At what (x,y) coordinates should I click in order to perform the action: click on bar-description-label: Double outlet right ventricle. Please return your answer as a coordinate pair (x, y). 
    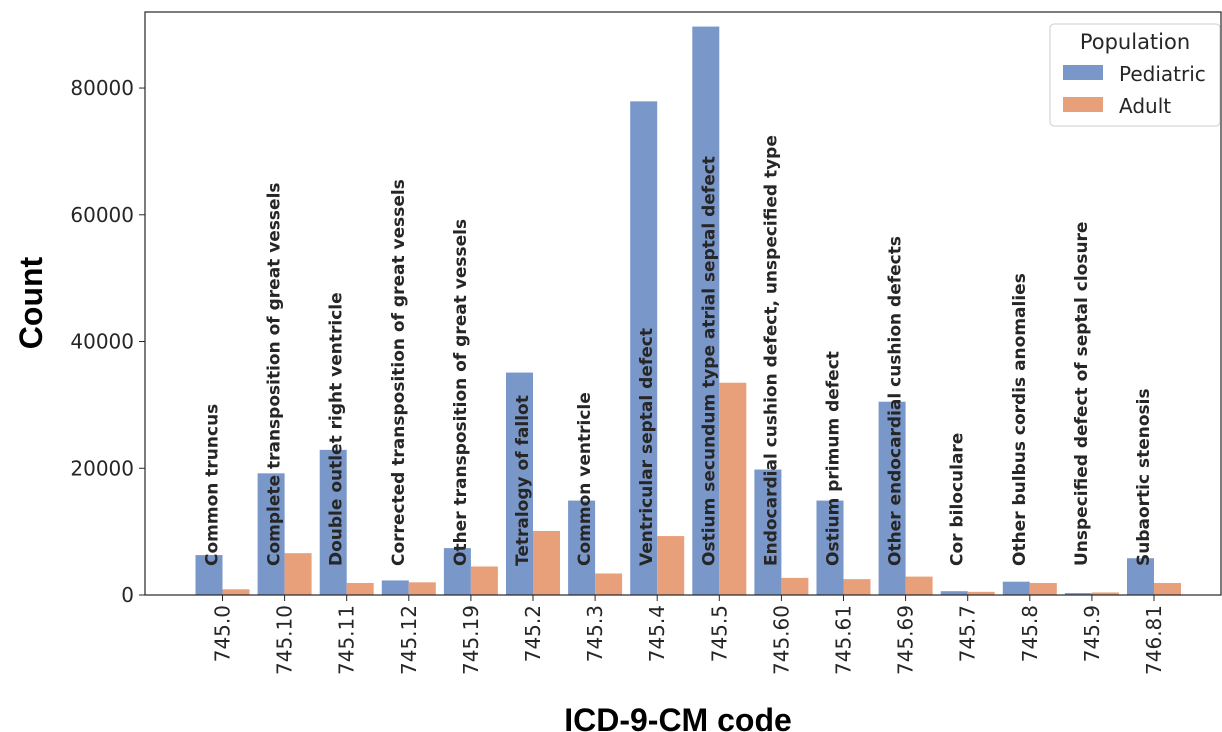
    Looking at the image, I should click on (337, 429).